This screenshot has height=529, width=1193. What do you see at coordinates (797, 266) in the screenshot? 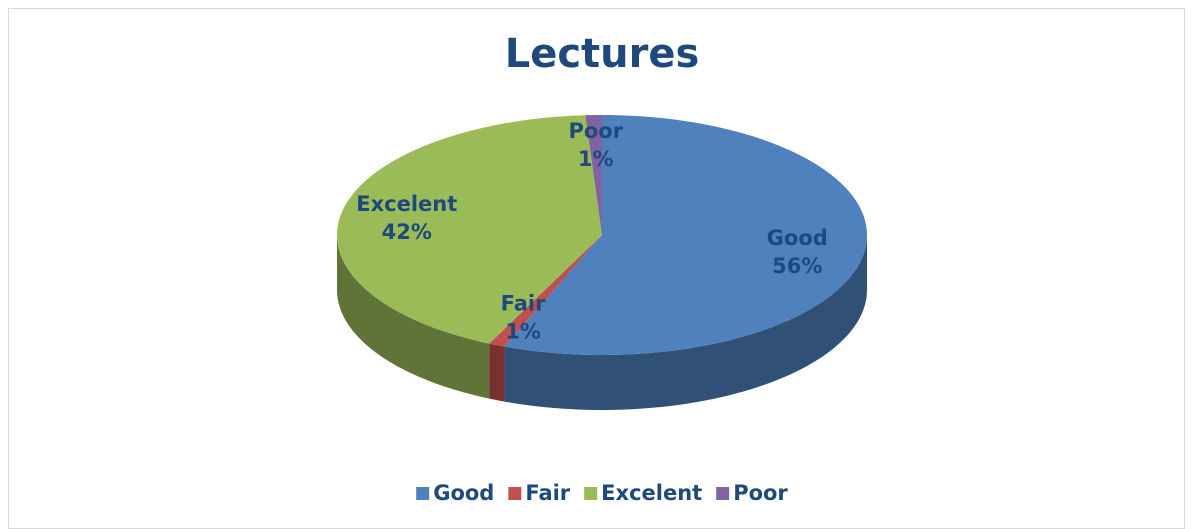
I see `data-label-value: 56%` at bounding box center [797, 266].